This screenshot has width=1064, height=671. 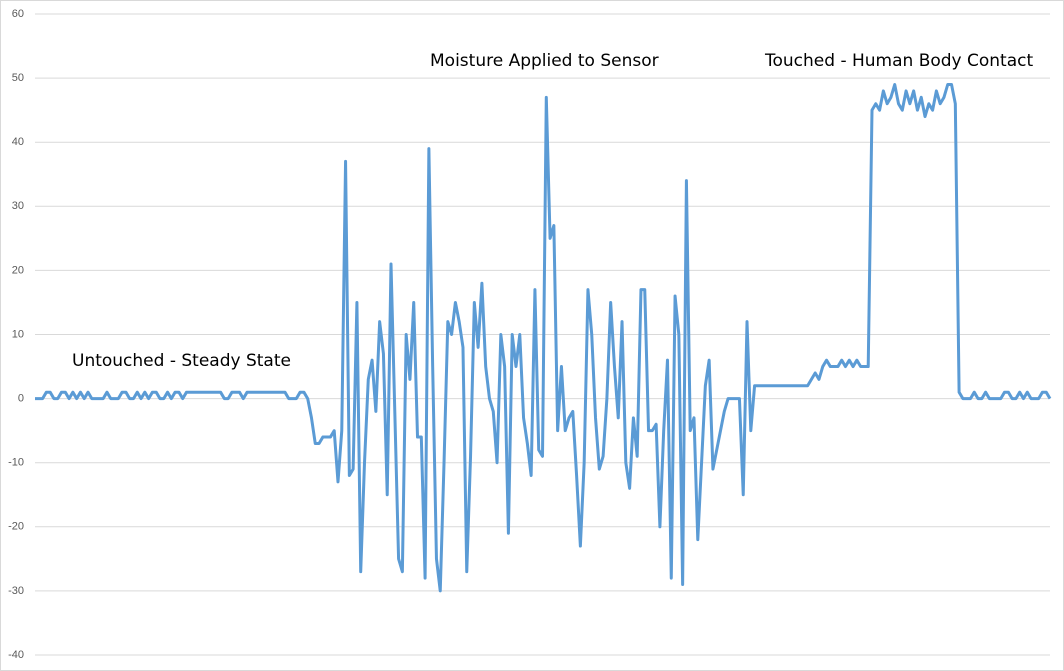 What do you see at coordinates (16, 527) in the screenshot?
I see `y-tick-label: -20` at bounding box center [16, 527].